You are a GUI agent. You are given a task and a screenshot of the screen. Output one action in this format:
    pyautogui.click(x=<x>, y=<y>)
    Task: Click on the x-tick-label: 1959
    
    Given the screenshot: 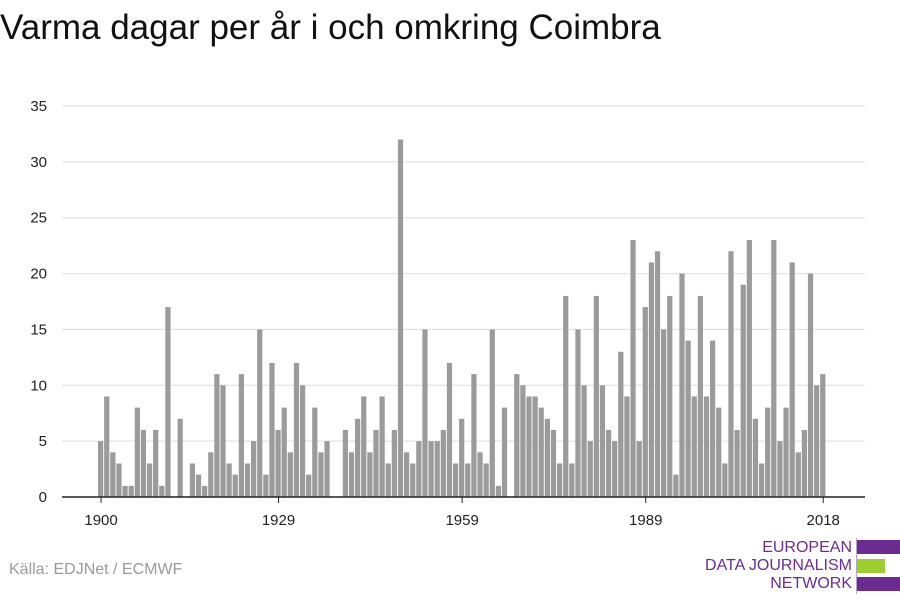 What is the action you would take?
    pyautogui.click(x=461, y=520)
    